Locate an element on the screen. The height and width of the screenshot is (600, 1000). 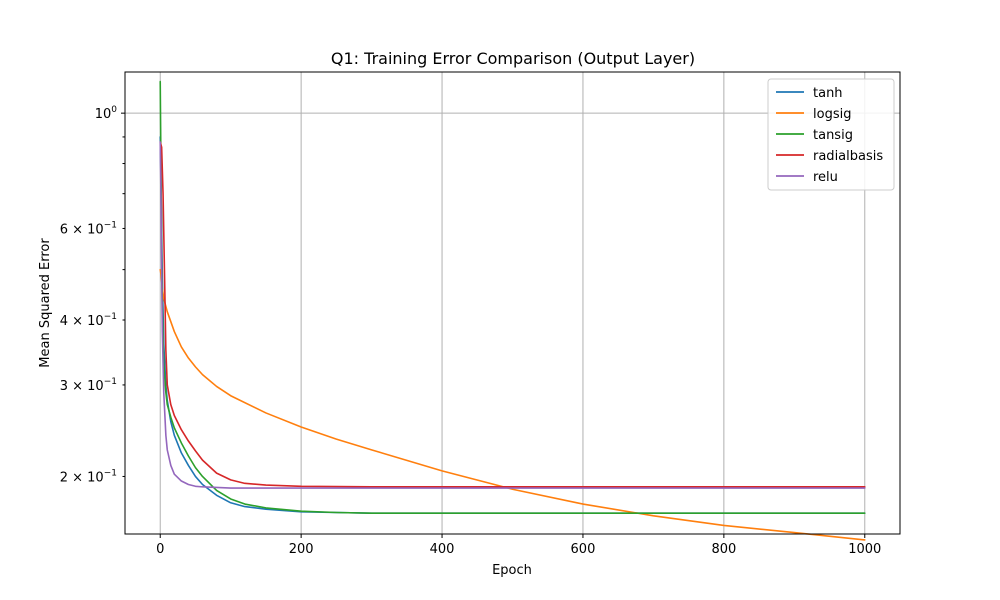
x-tick-label: 0 is located at coordinates (160, 549).